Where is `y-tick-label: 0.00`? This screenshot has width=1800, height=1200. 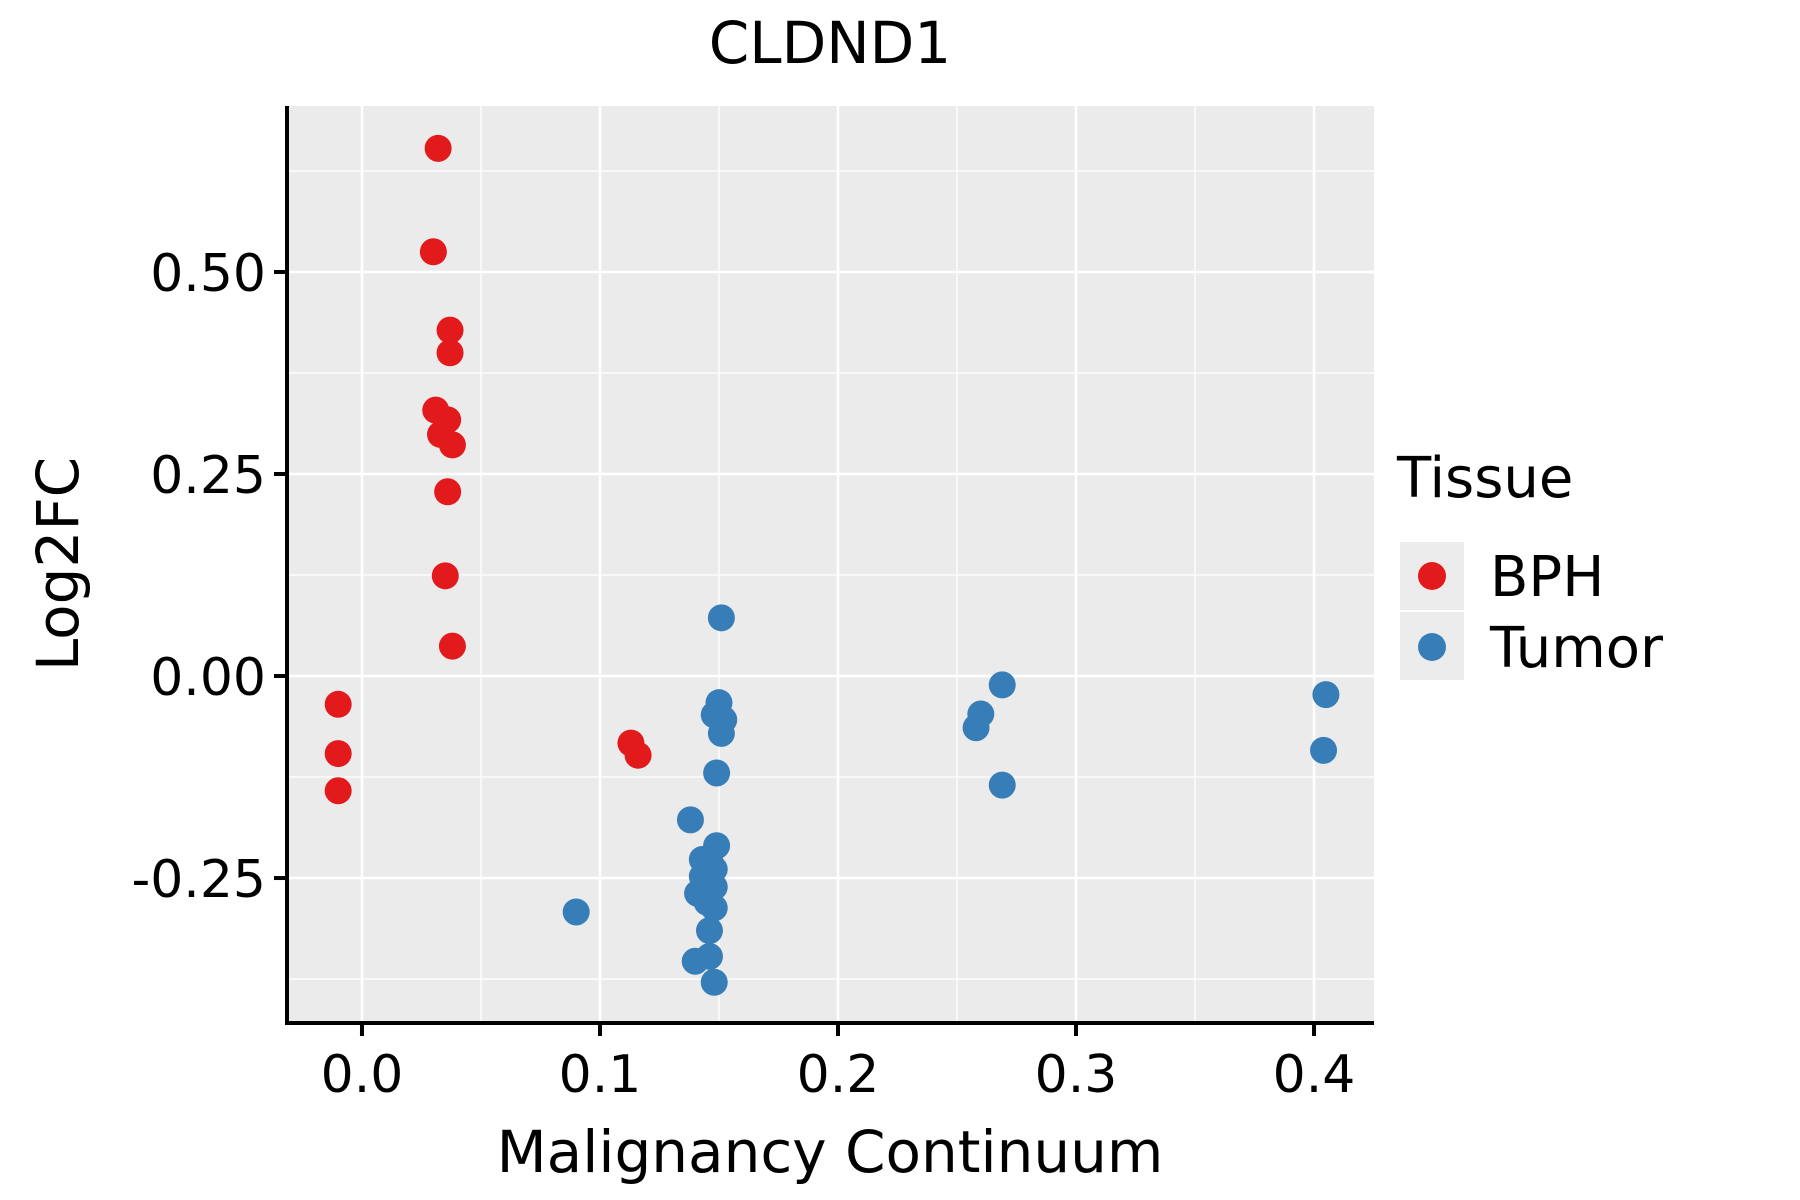
y-tick-label: 0.00 is located at coordinates (208, 678).